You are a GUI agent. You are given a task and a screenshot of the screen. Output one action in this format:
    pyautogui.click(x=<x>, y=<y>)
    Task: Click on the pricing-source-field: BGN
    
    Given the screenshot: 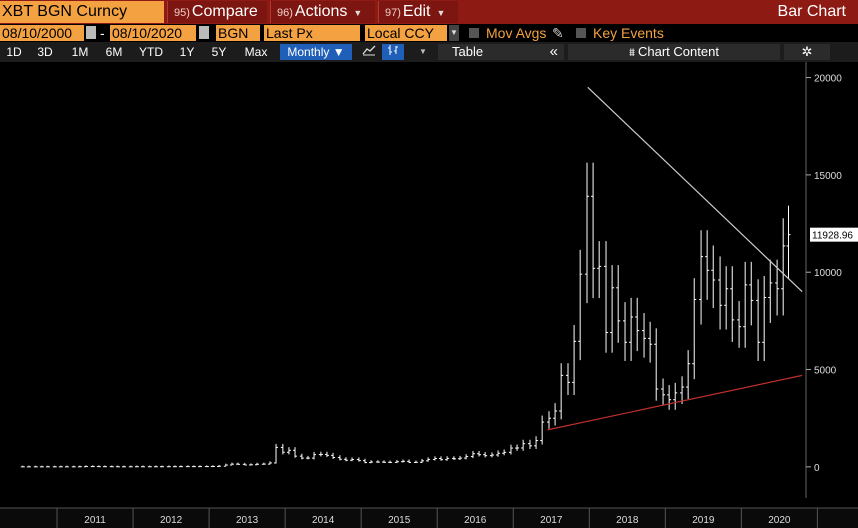 What is the action you would take?
    pyautogui.click(x=238, y=33)
    